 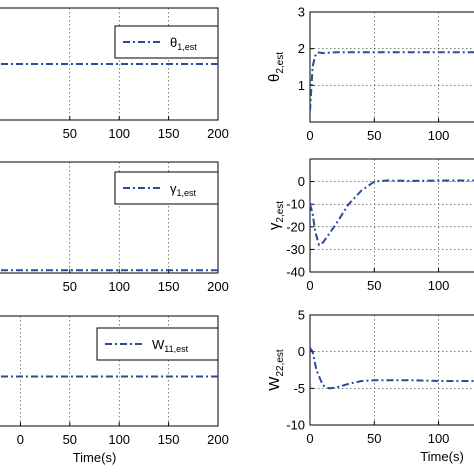 What do you see at coordinates (299, 388) in the screenshot?
I see `y-tick-label: -5` at bounding box center [299, 388].